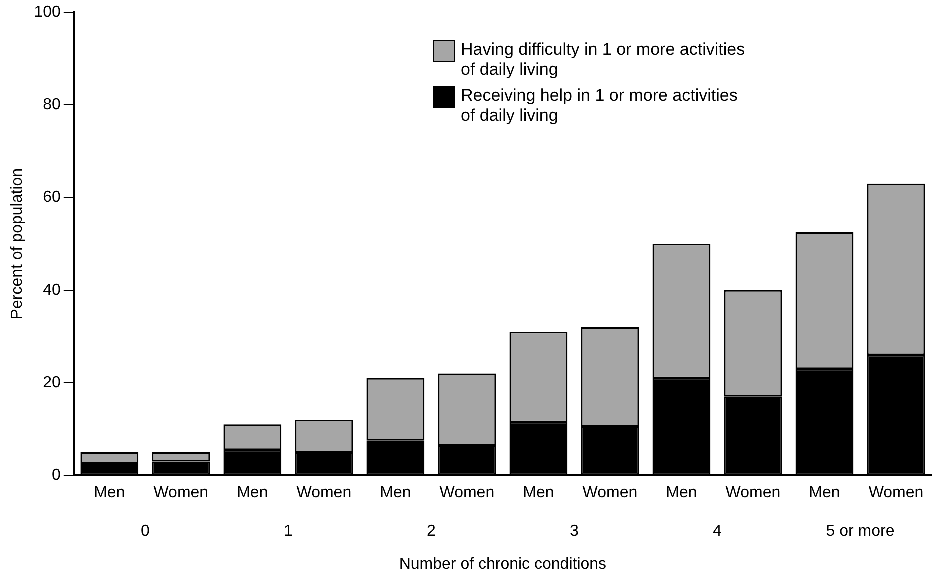  What do you see at coordinates (56, 475) in the screenshot?
I see `y-tick-label: 0` at bounding box center [56, 475].